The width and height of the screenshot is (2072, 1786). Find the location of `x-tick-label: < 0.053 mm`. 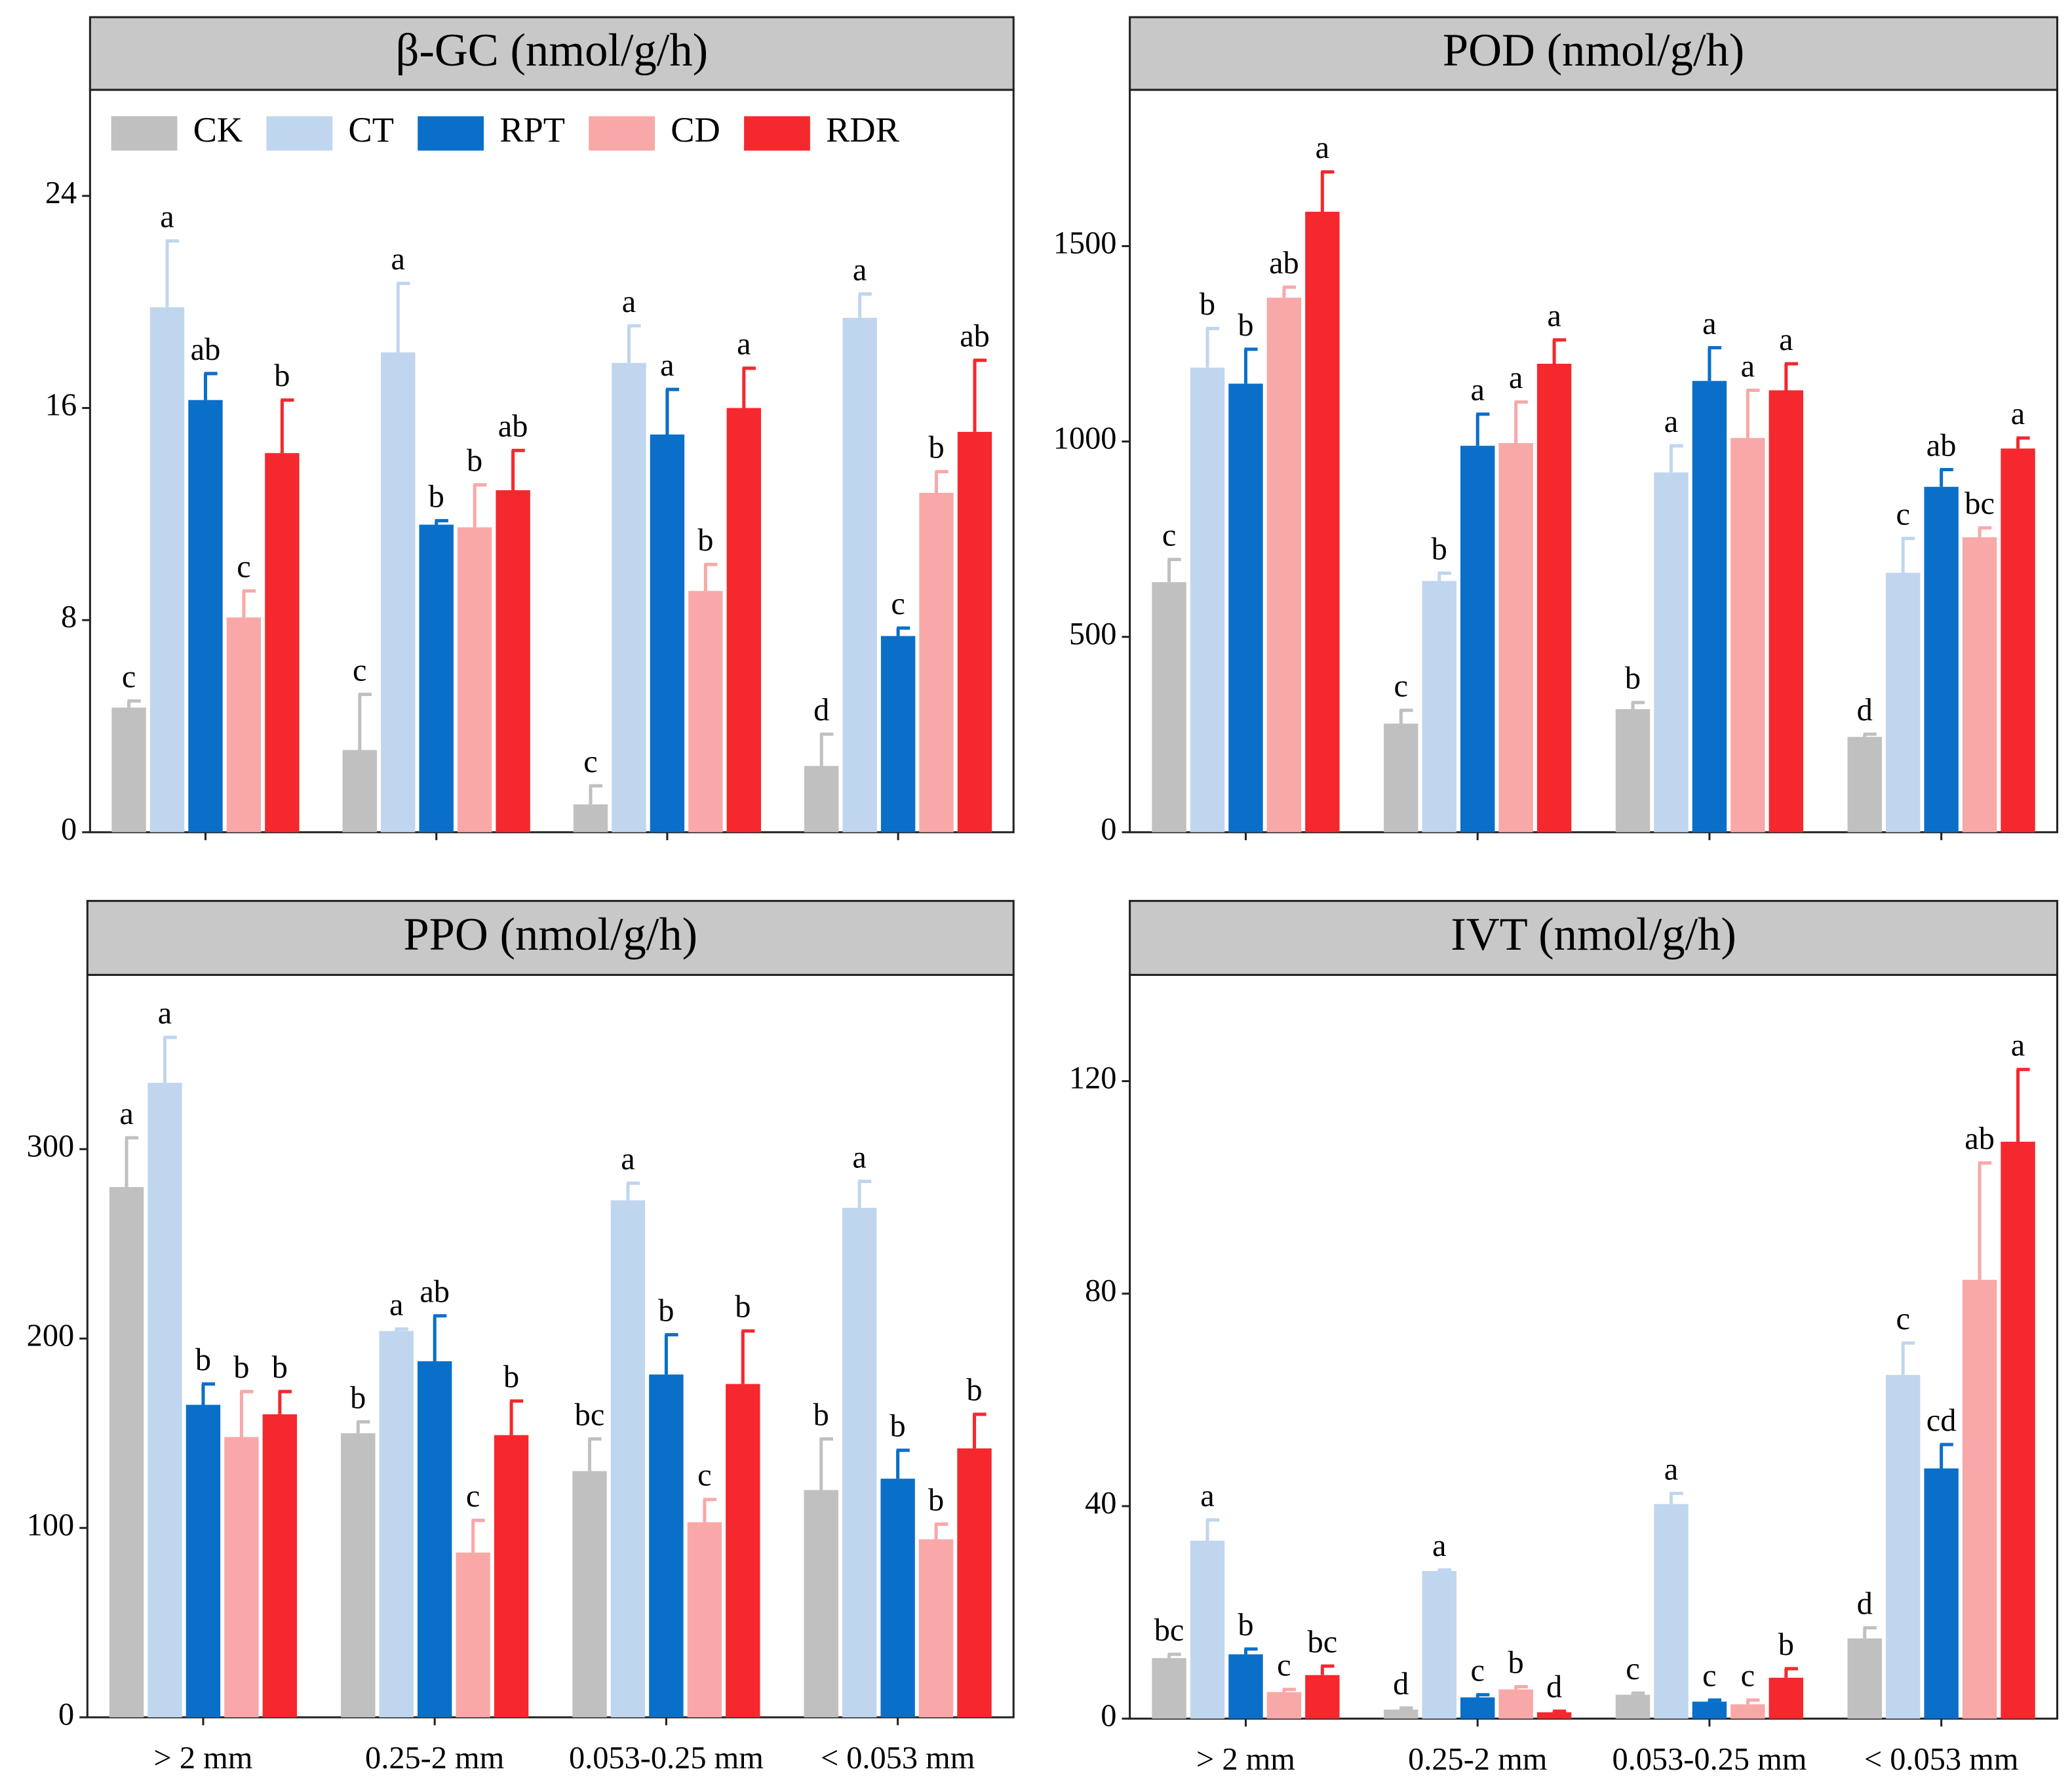

x-tick-label: < 0.053 mm is located at coordinates (898, 1758).